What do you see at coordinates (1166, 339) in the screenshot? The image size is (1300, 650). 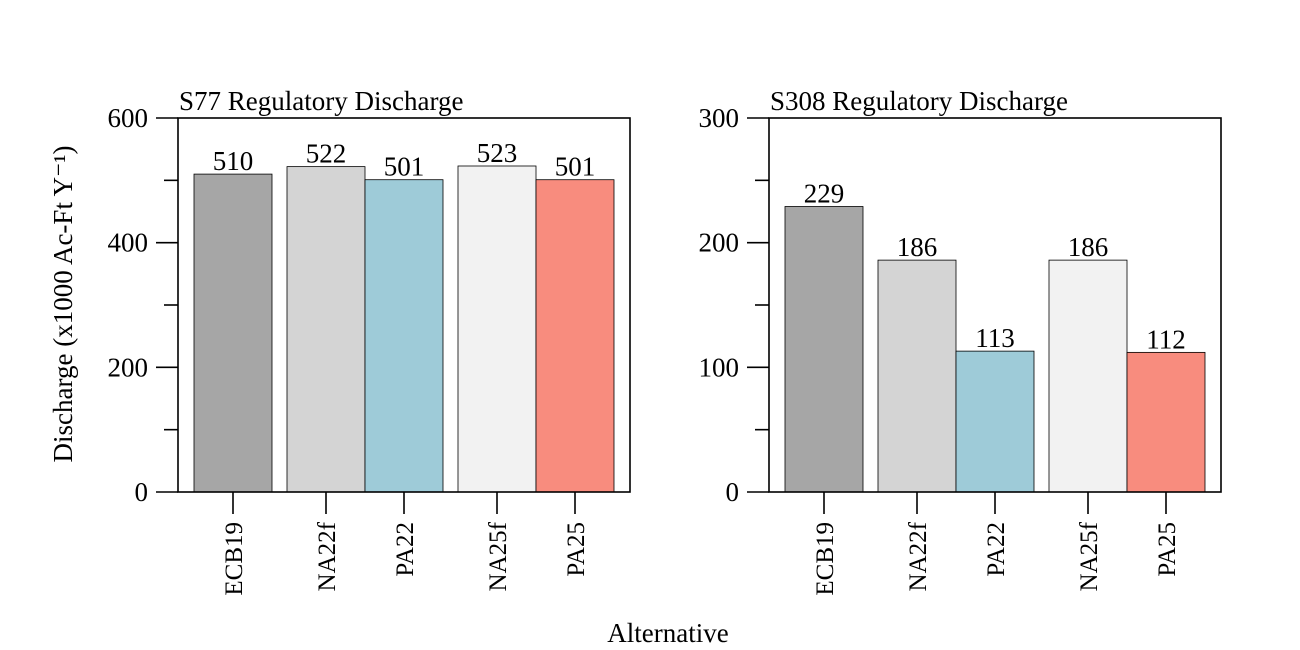 I see `value-label: 112` at bounding box center [1166, 339].